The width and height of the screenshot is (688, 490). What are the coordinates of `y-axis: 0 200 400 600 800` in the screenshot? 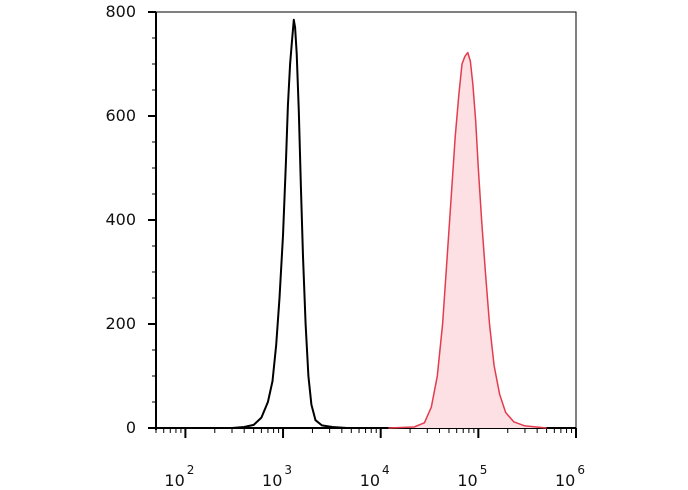 It's located at (131, 219).